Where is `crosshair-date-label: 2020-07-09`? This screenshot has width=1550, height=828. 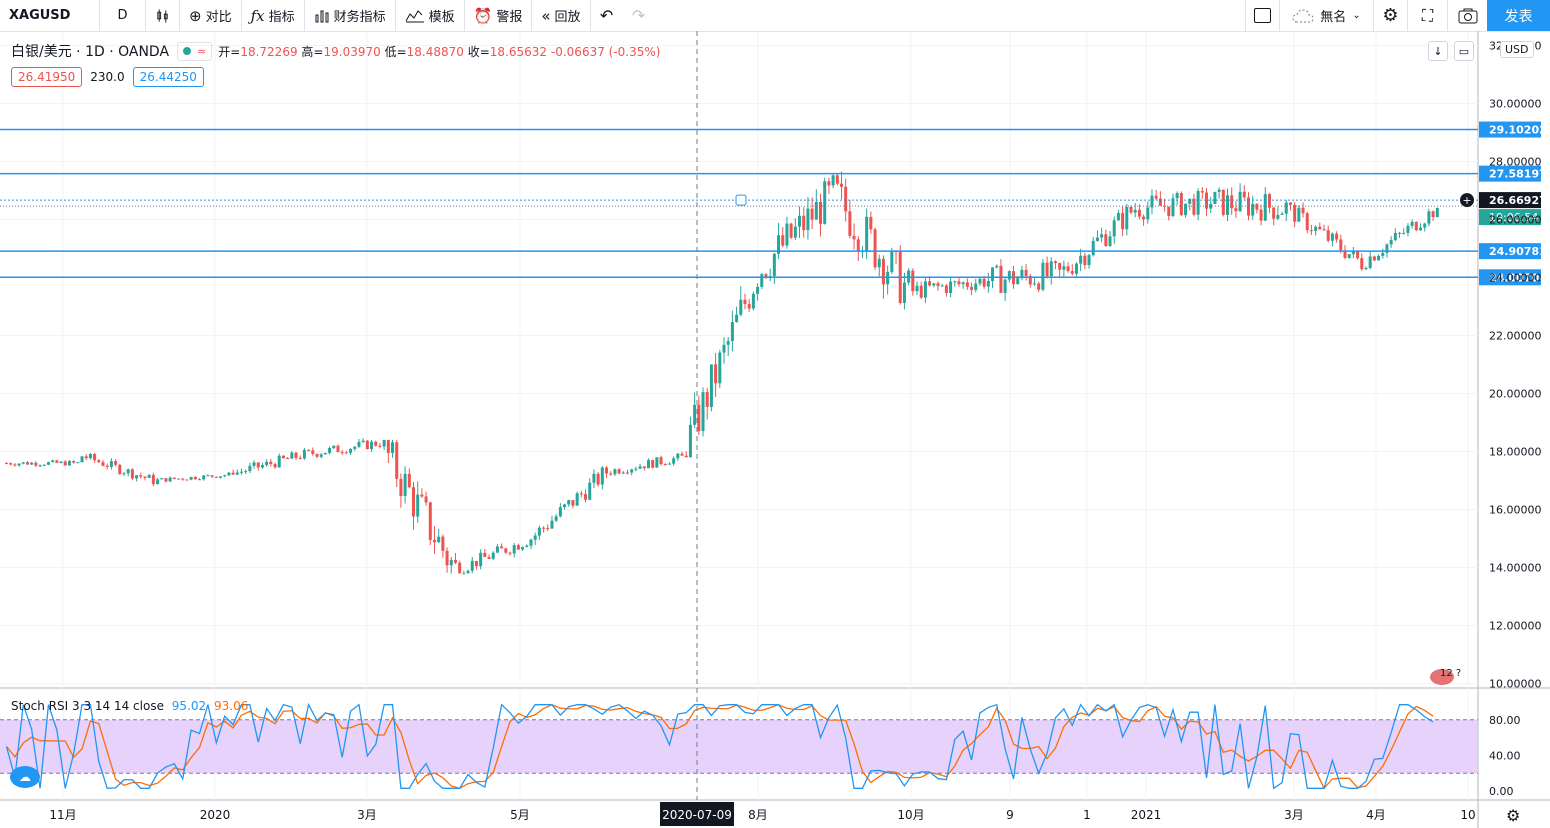
crosshair-date-label: 2020-07-09 is located at coordinates (697, 815).